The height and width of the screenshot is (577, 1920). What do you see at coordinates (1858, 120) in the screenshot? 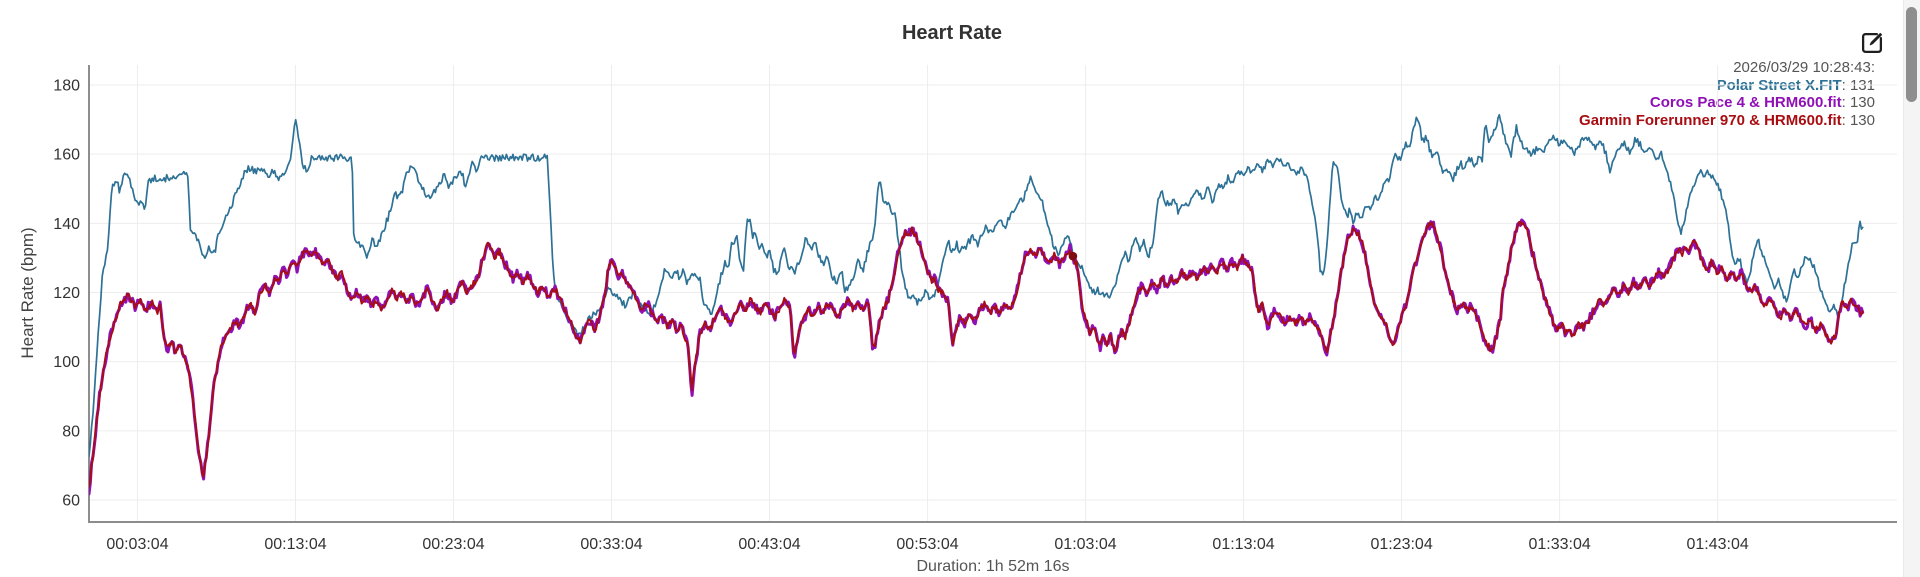
I see `legend-value-garmin: : 130` at bounding box center [1858, 120].